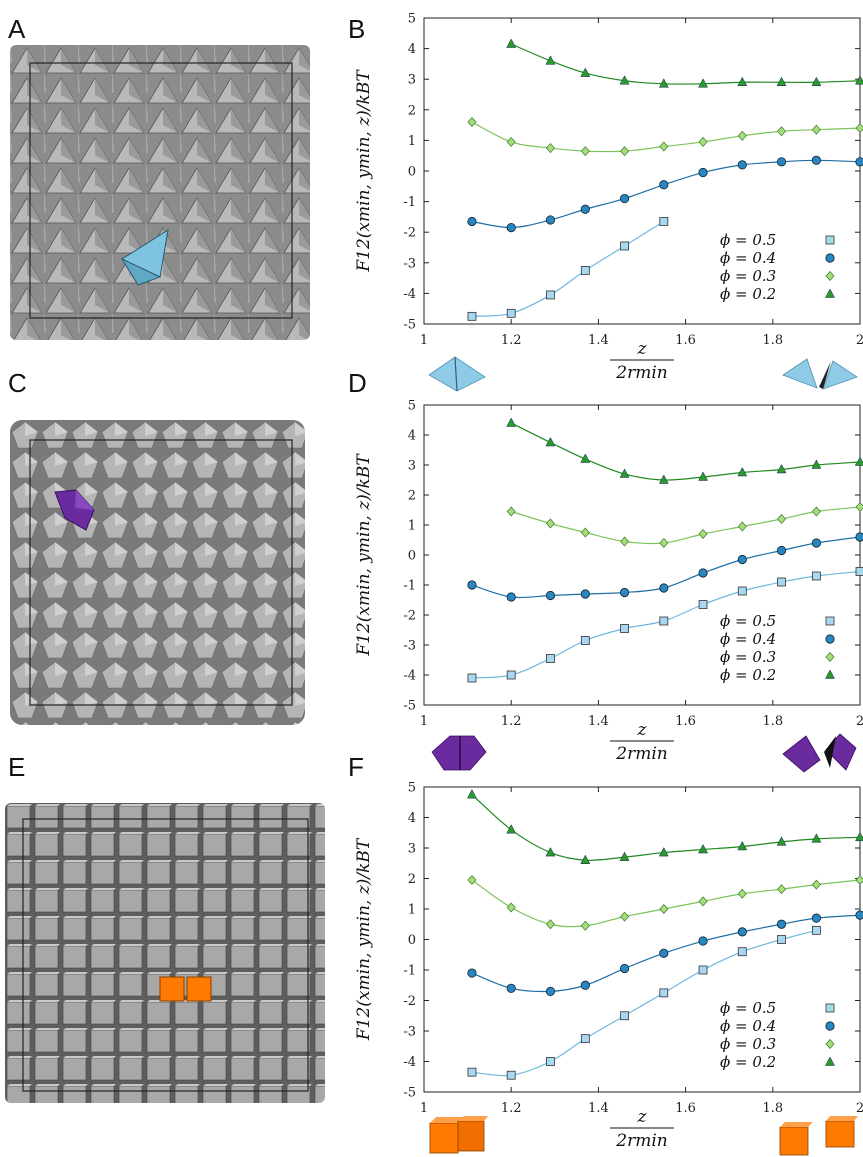  What do you see at coordinates (748, 258) in the screenshot?
I see `chart-b-legend-label: ϕ = 0.4` at bounding box center [748, 258].